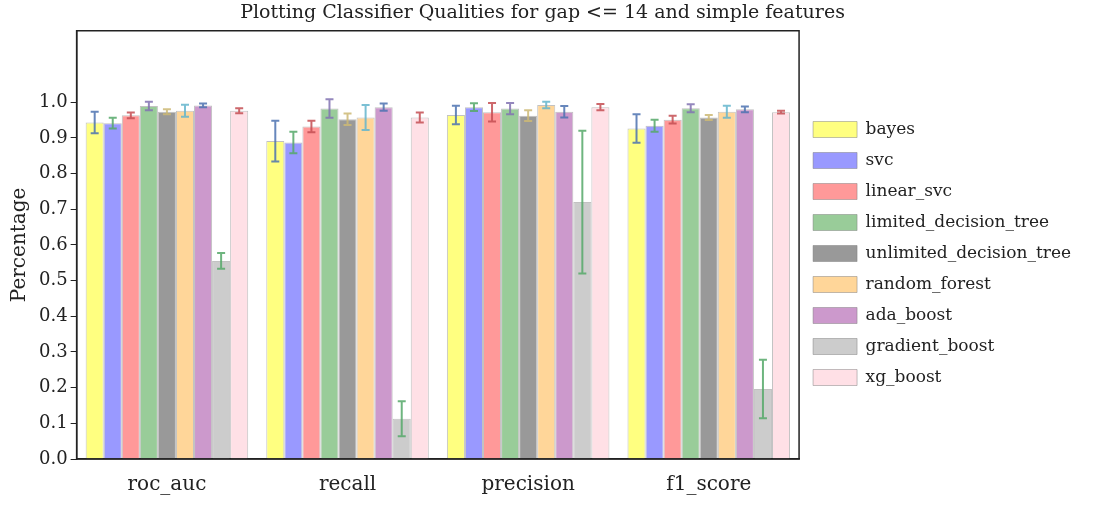 This screenshot has height=513, width=1093. What do you see at coordinates (528, 483) in the screenshot?
I see `x-tick-label: precision` at bounding box center [528, 483].